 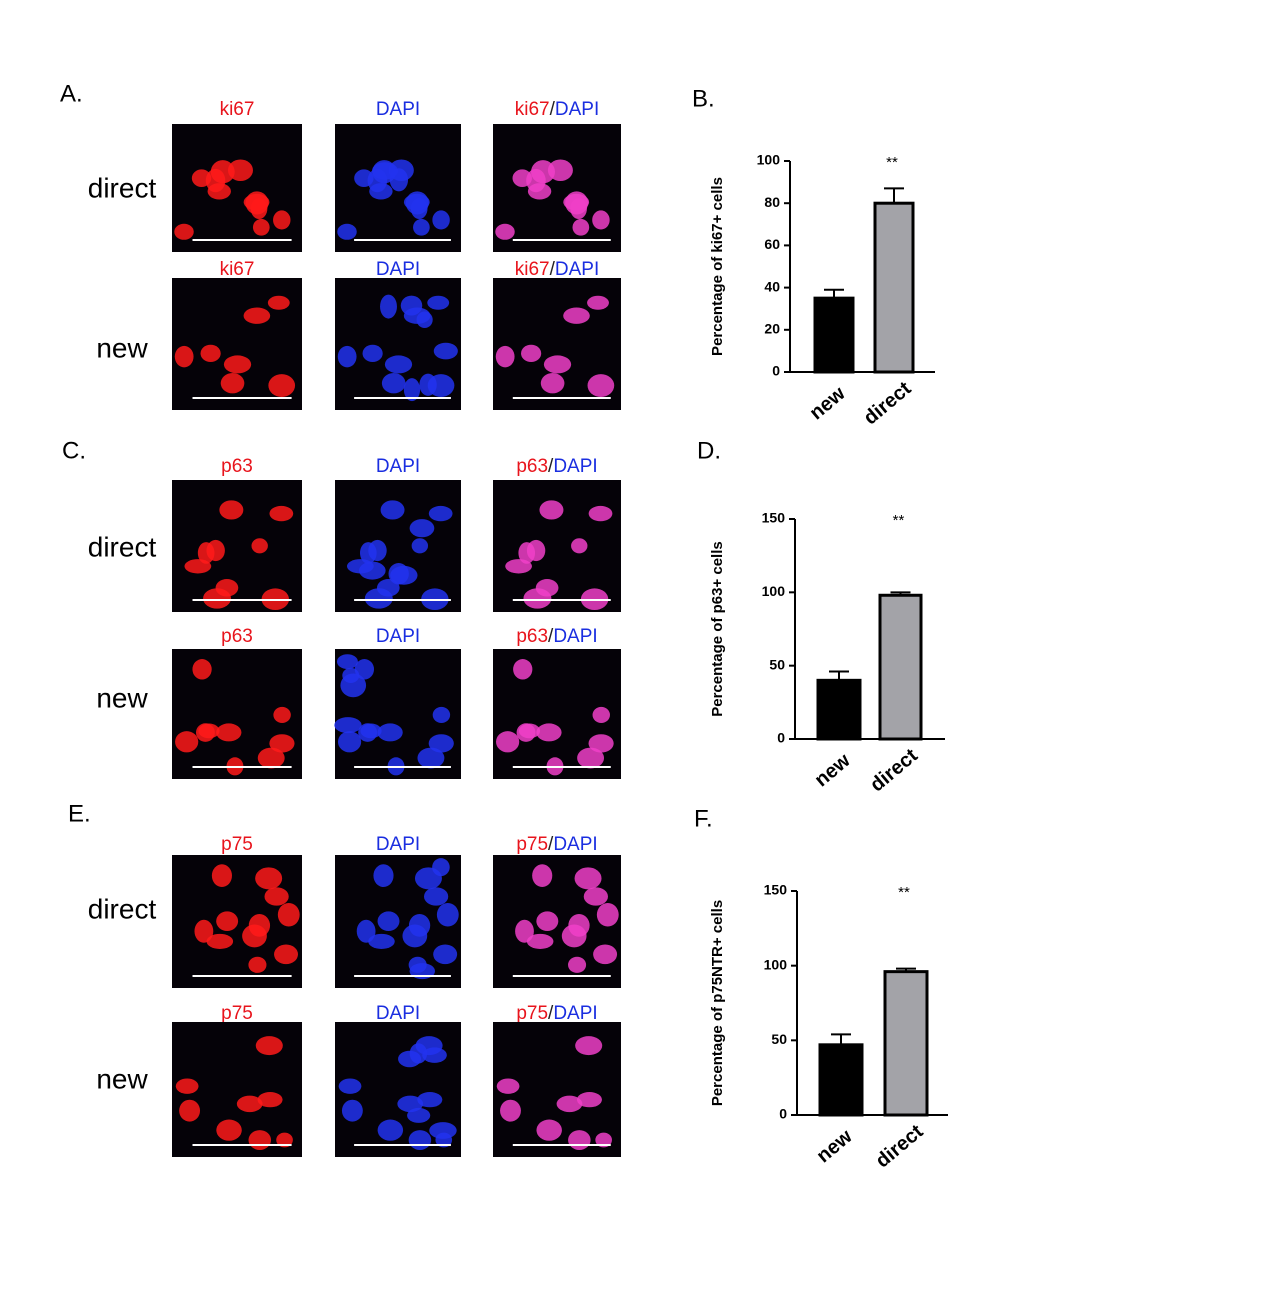 I want to click on y-tick-label: 0, so click(x=781, y=738).